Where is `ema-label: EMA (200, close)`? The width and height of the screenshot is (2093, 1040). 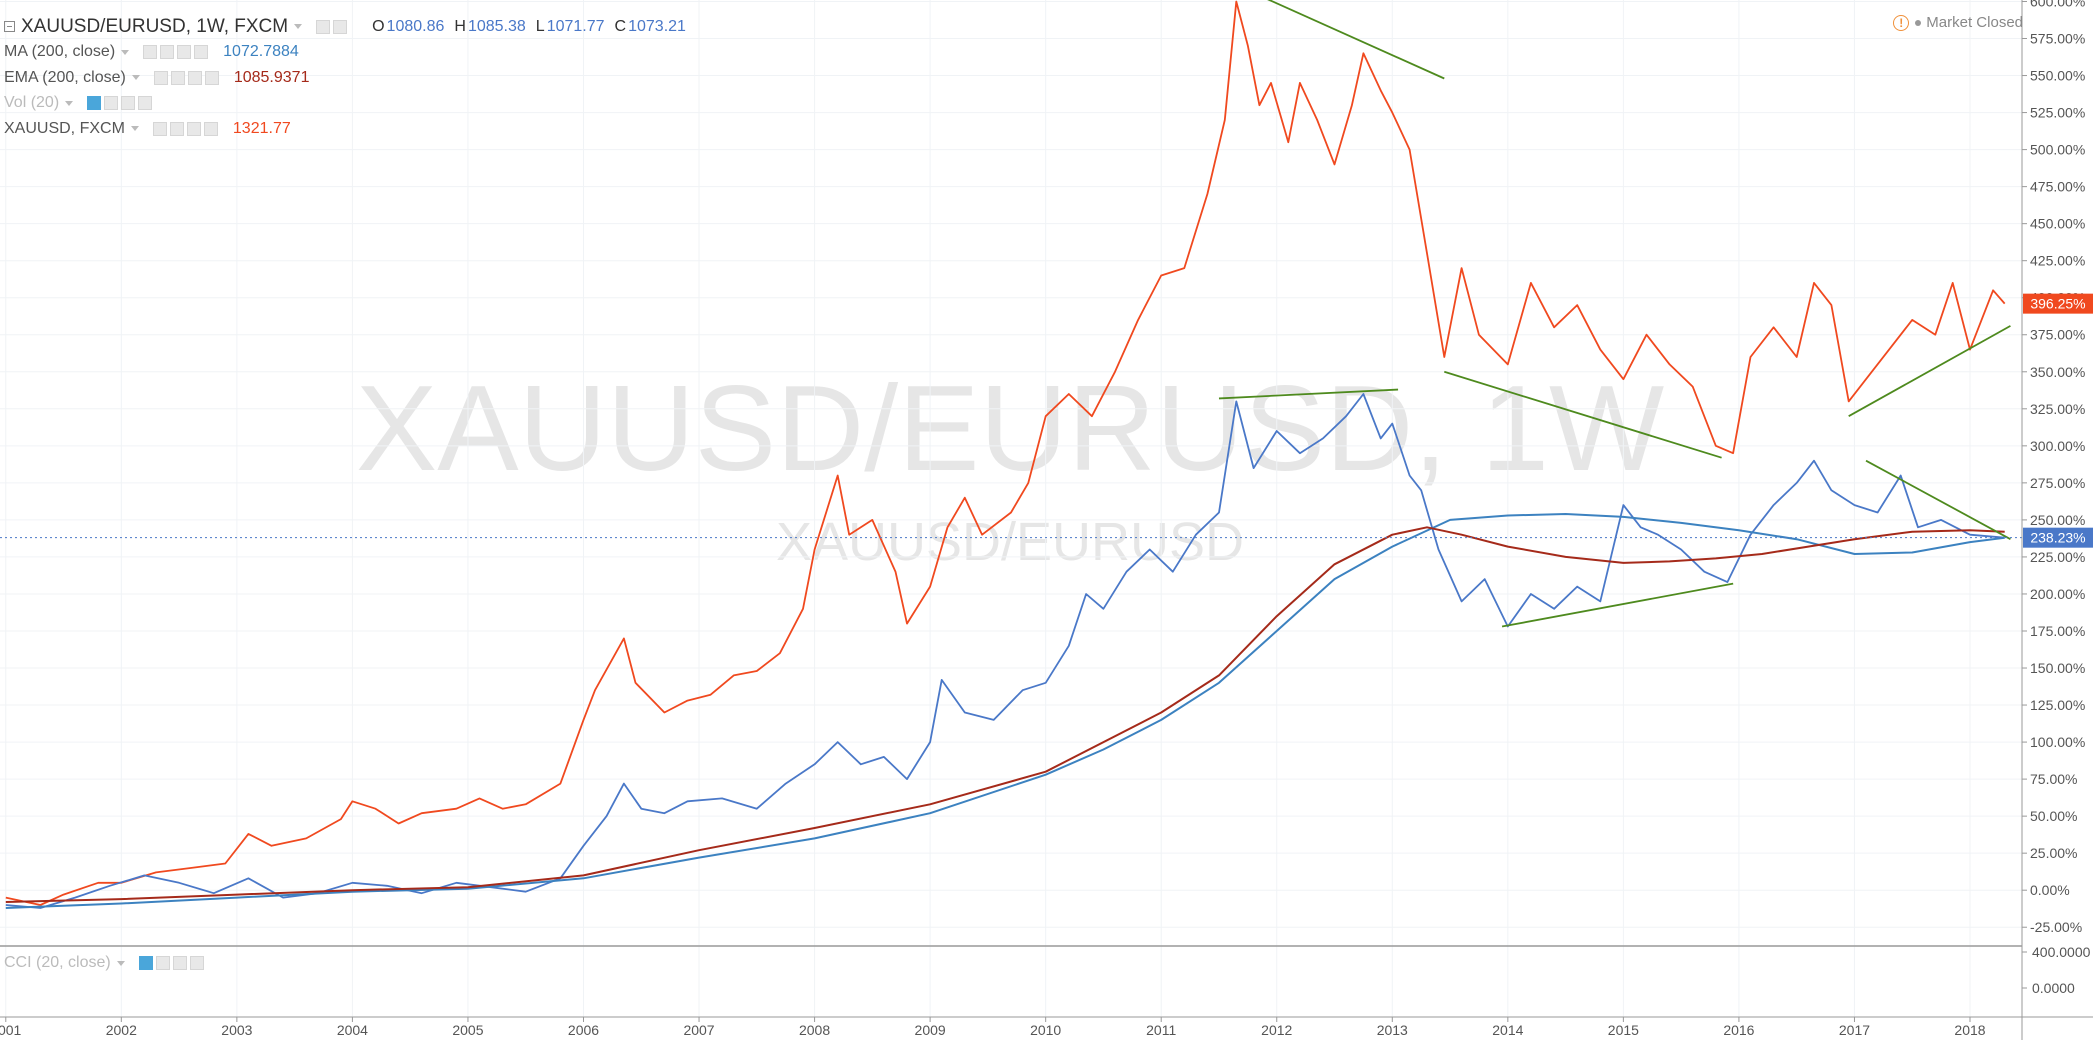
ema-label: EMA (200, close) is located at coordinates (65, 77).